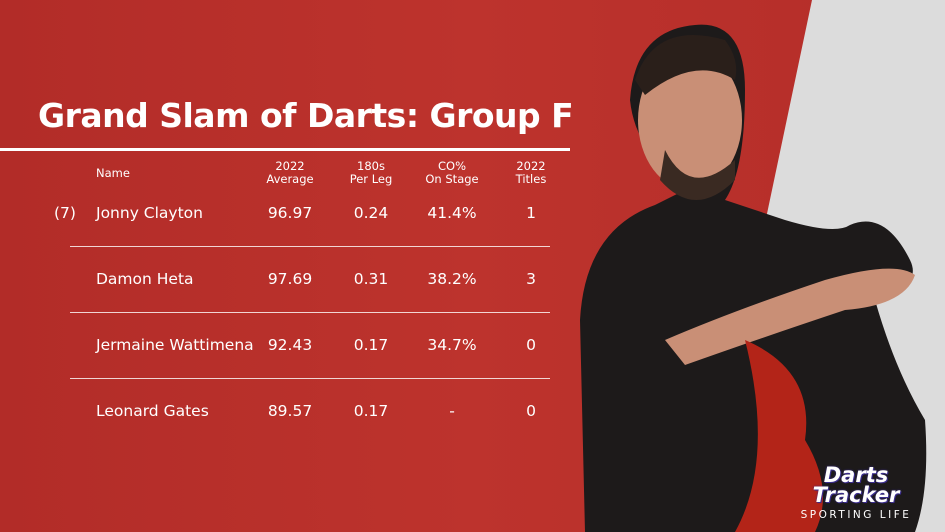 The height and width of the screenshot is (532, 945). I want to click on player-name: Damon Heta, so click(145, 279).